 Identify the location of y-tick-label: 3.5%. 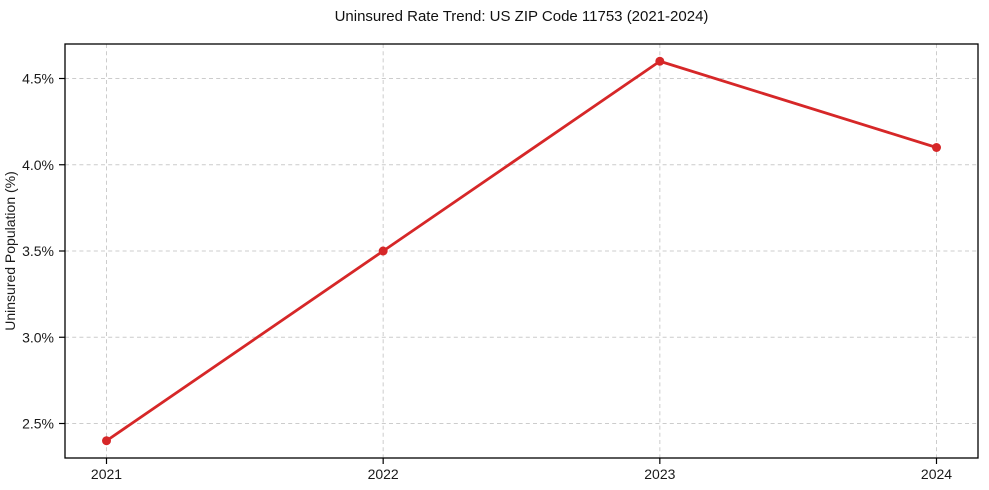
(38, 251).